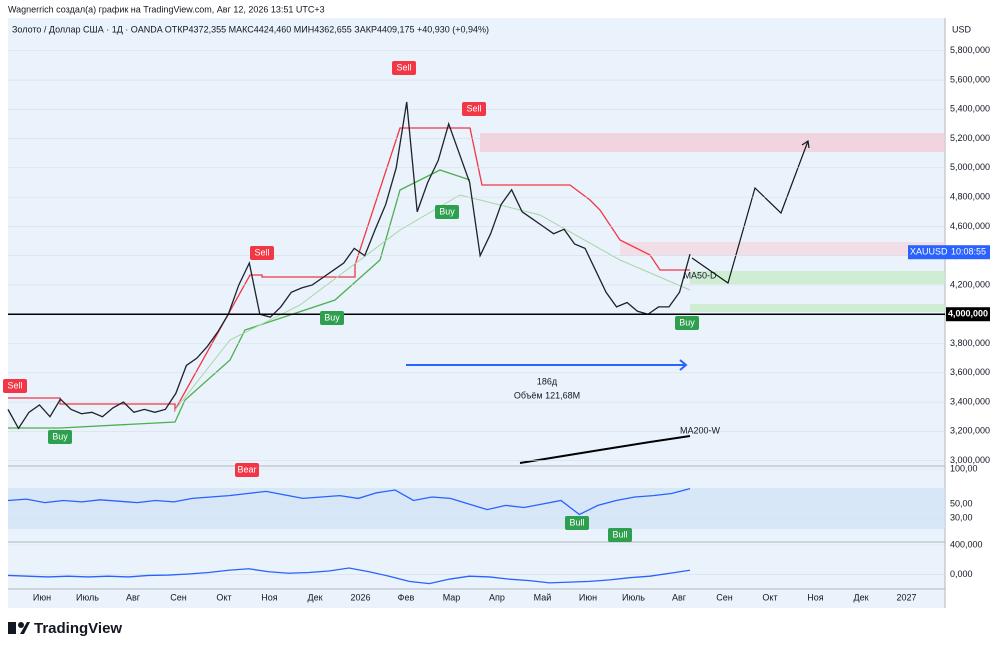 This screenshot has height=650, width=1000. What do you see at coordinates (543, 597) in the screenshot?
I see `x-tick-label: Май` at bounding box center [543, 597].